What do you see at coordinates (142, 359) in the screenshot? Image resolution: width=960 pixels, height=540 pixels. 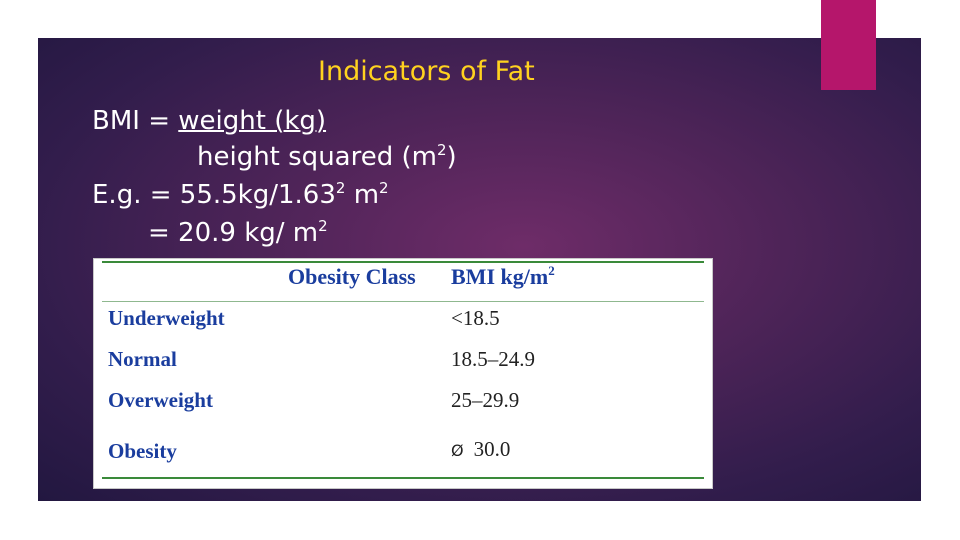 I see `row-label-normal: Normal` at bounding box center [142, 359].